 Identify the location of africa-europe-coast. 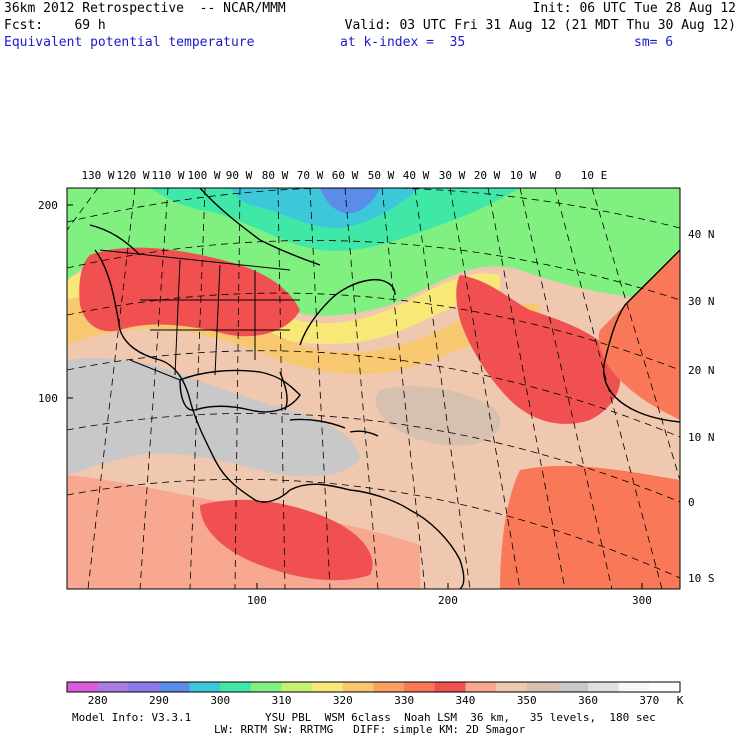
(641, 336).